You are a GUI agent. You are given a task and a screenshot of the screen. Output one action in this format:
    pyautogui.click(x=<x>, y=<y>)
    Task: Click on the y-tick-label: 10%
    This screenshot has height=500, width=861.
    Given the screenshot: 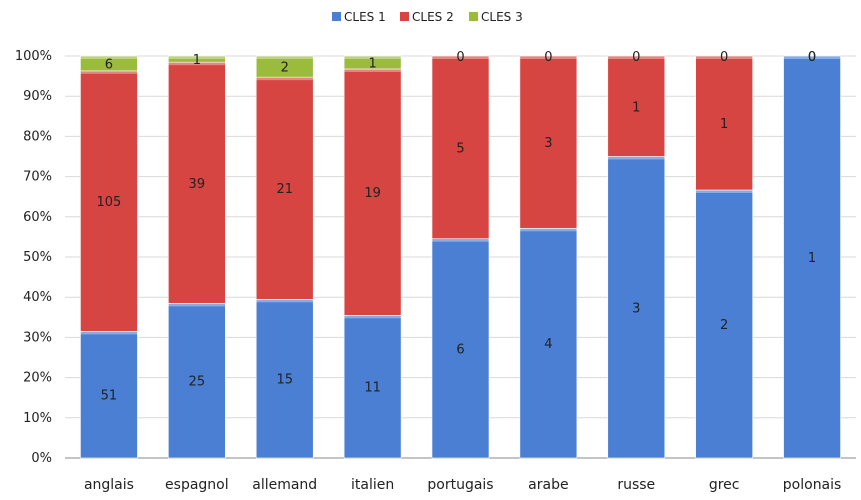 What is the action you would take?
    pyautogui.click(x=37, y=418)
    